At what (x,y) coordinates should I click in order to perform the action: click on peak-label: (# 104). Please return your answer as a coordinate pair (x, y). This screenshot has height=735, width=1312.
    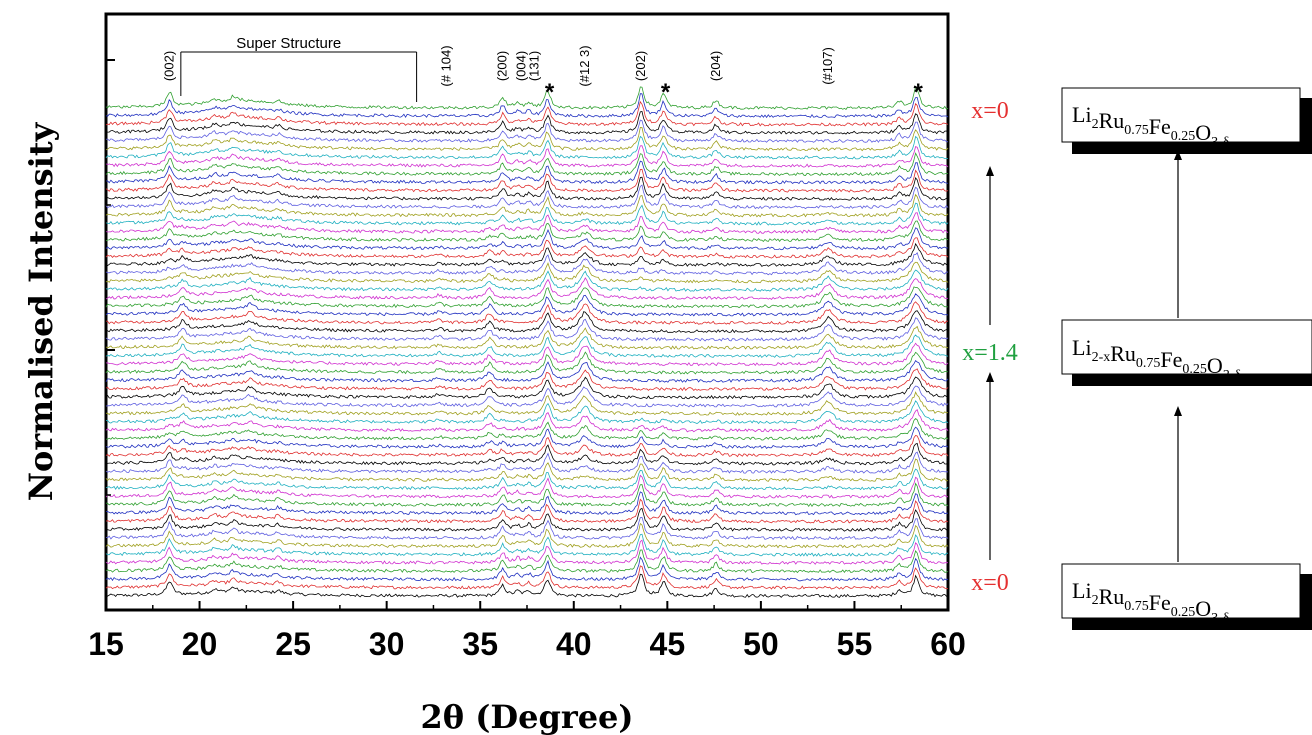
    Looking at the image, I should click on (446, 65).